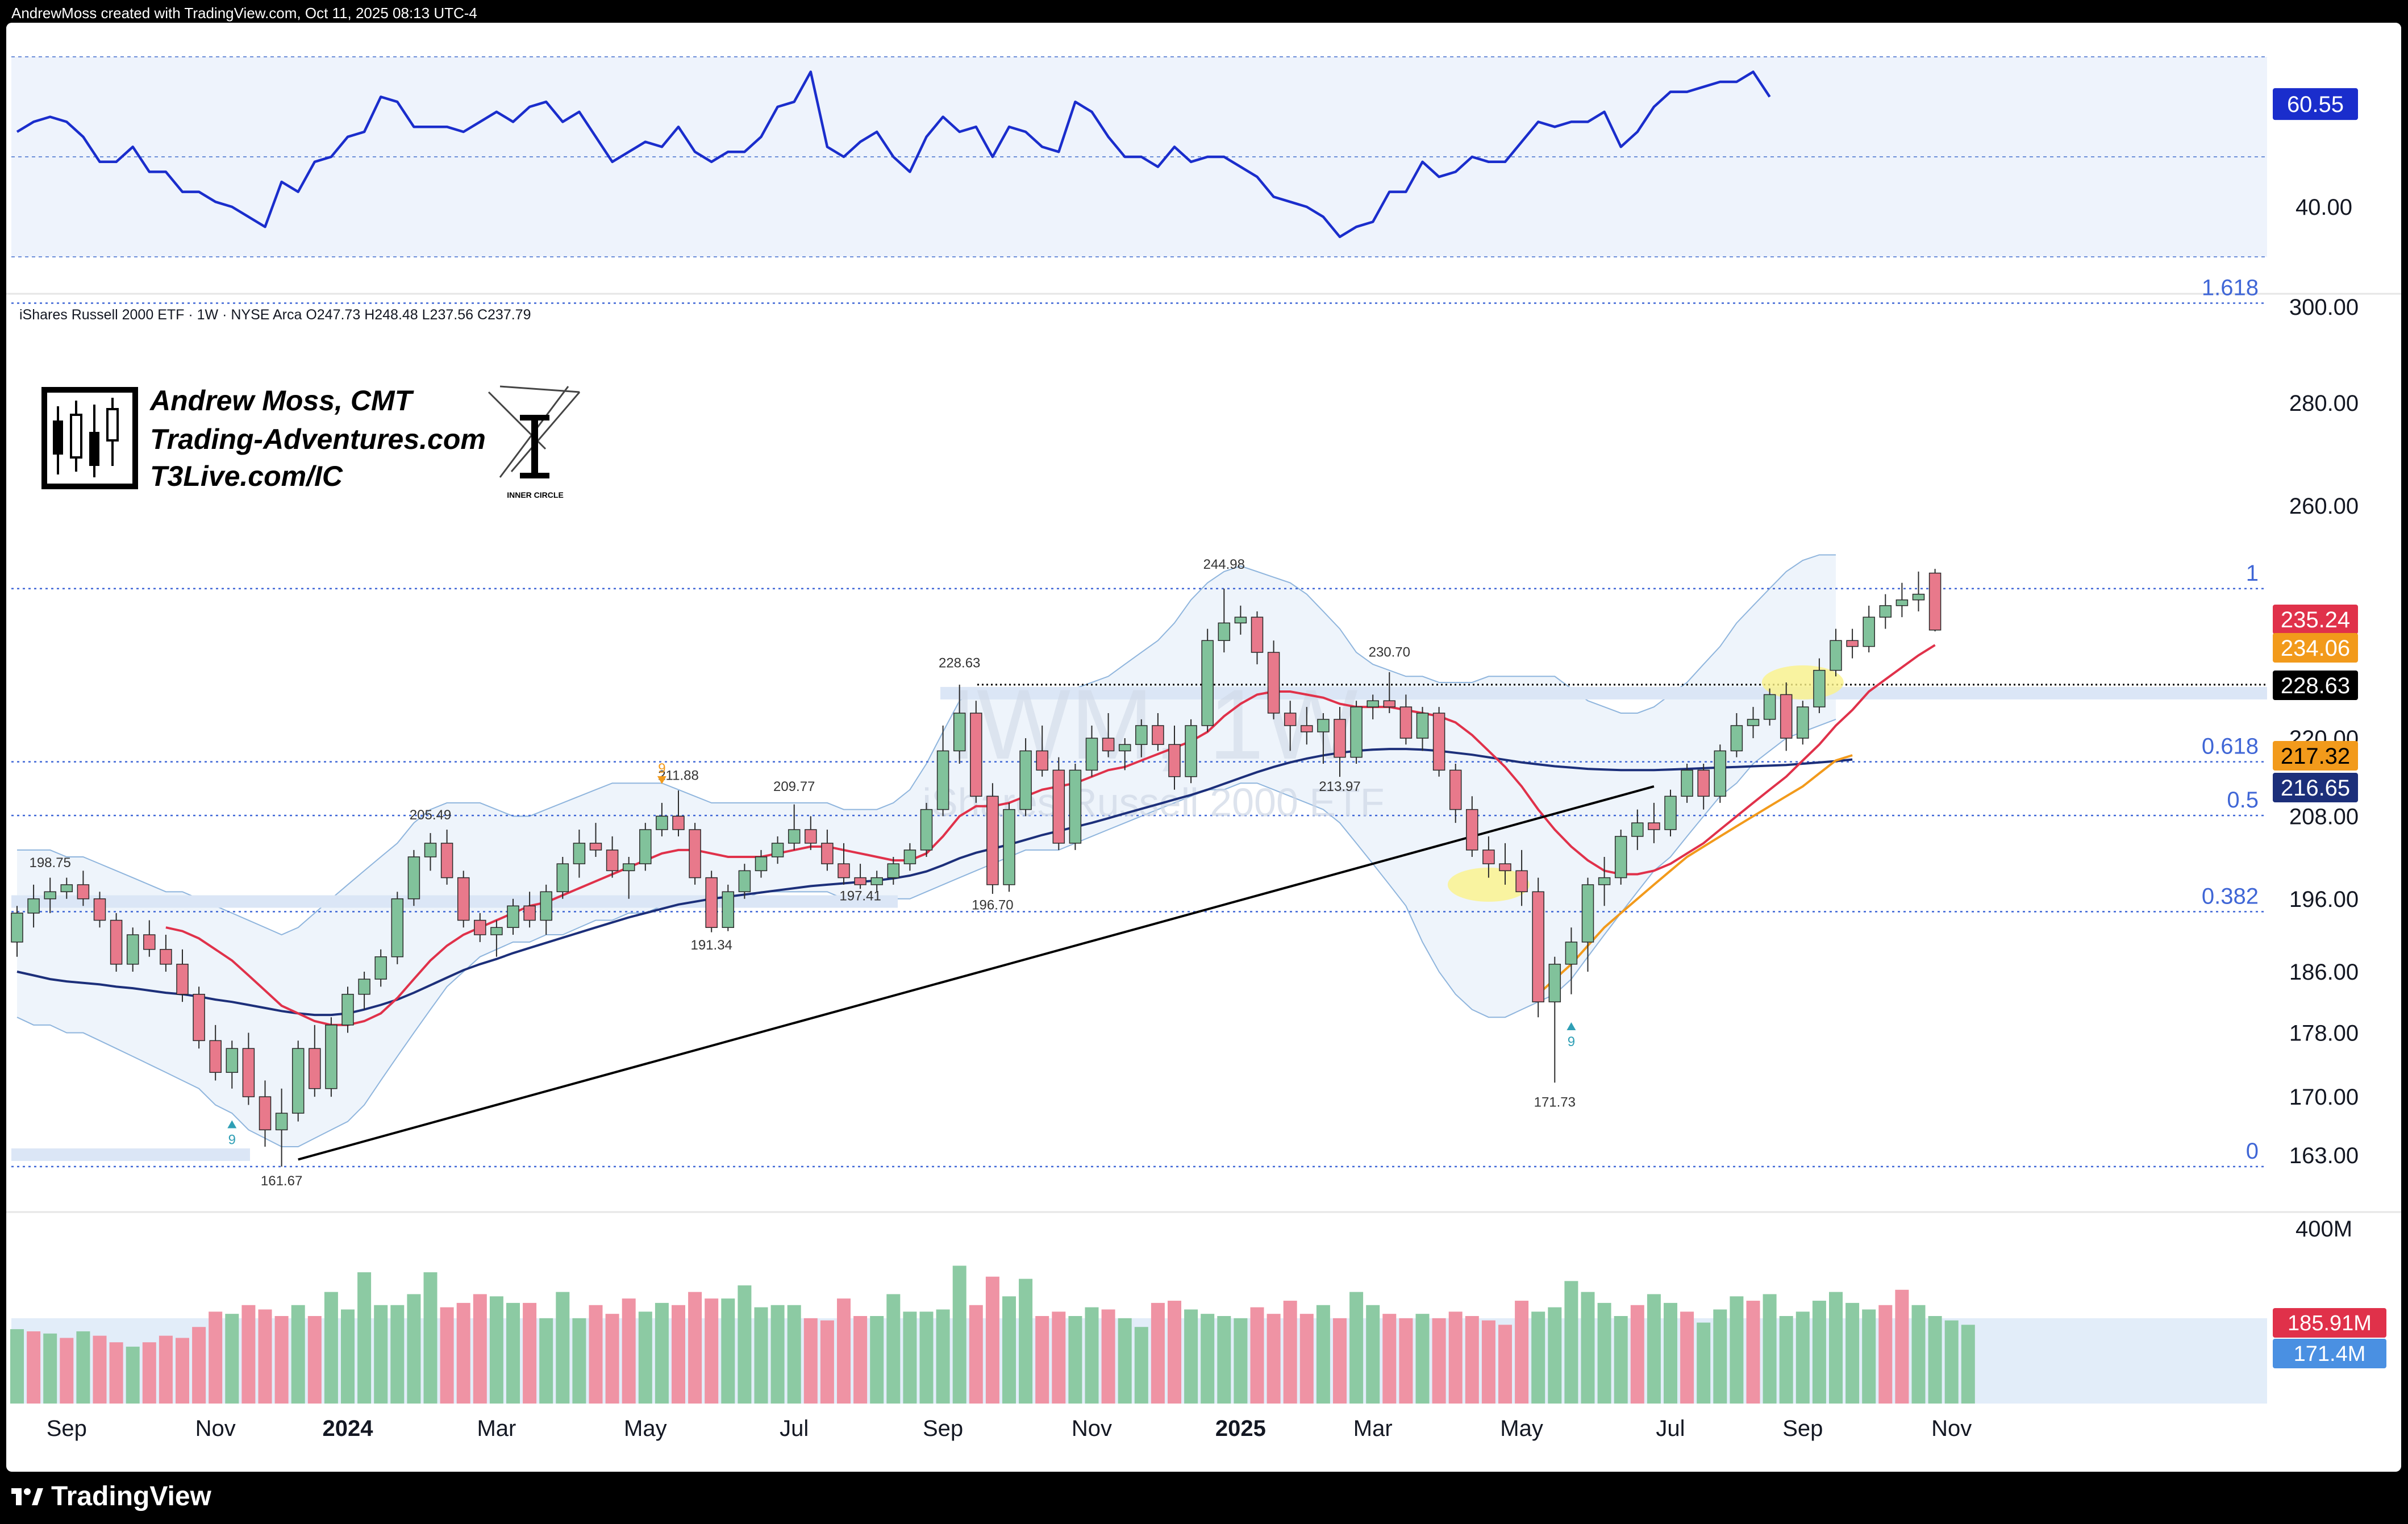 This screenshot has height=1524, width=2408. What do you see at coordinates (2329, 1323) in the screenshot?
I see `volume-value-tag` at bounding box center [2329, 1323].